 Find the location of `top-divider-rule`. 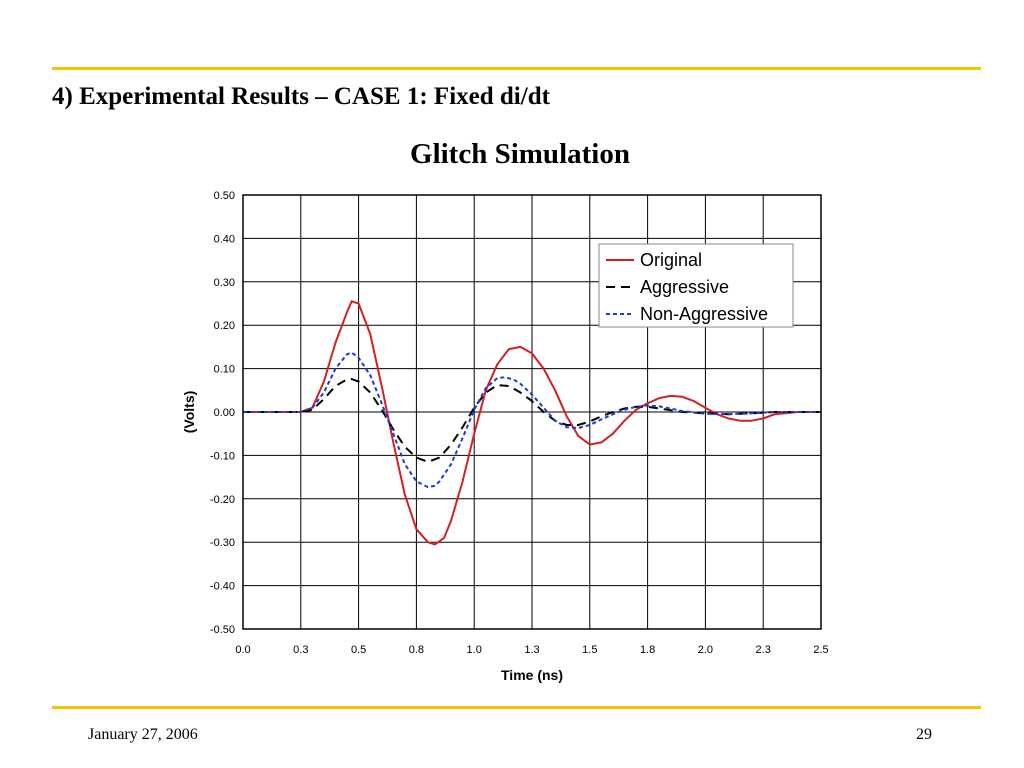

top-divider-rule is located at coordinates (516, 68).